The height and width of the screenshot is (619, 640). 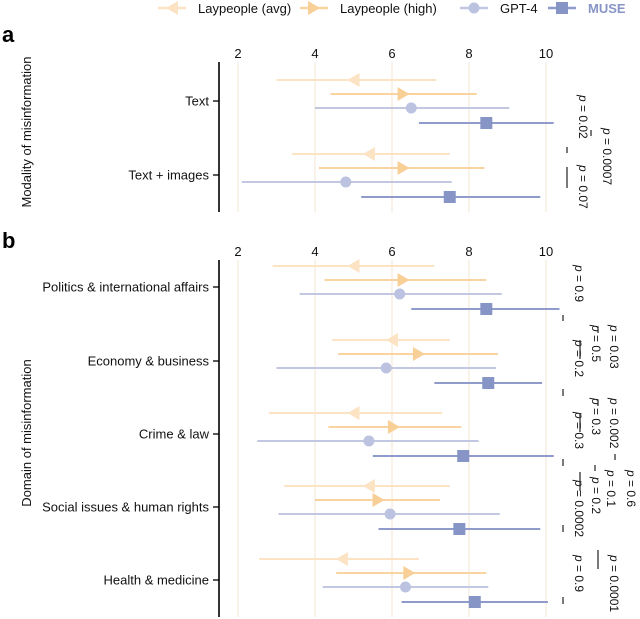 I want to click on panel-label-a: a, so click(x=8, y=34).